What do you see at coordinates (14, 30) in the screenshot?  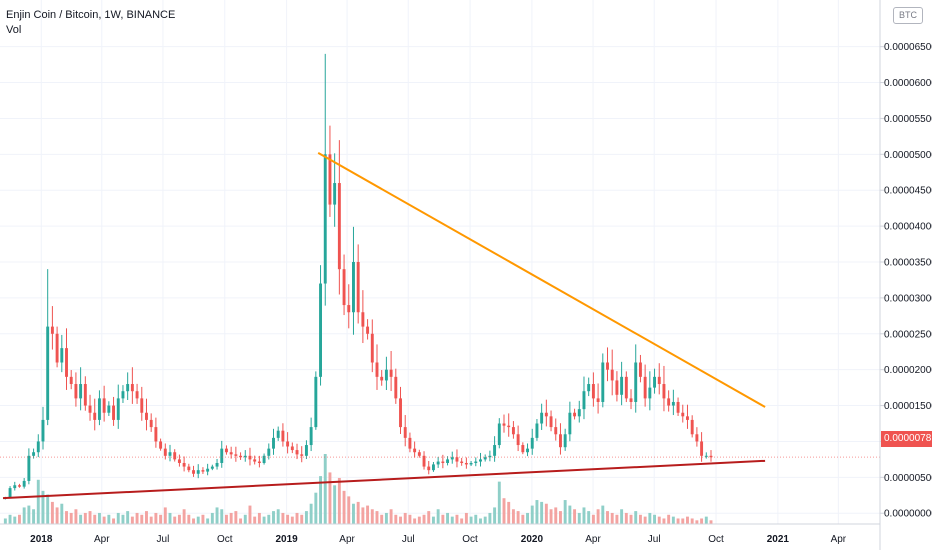 I see `volume-label: Vol` at bounding box center [14, 30].